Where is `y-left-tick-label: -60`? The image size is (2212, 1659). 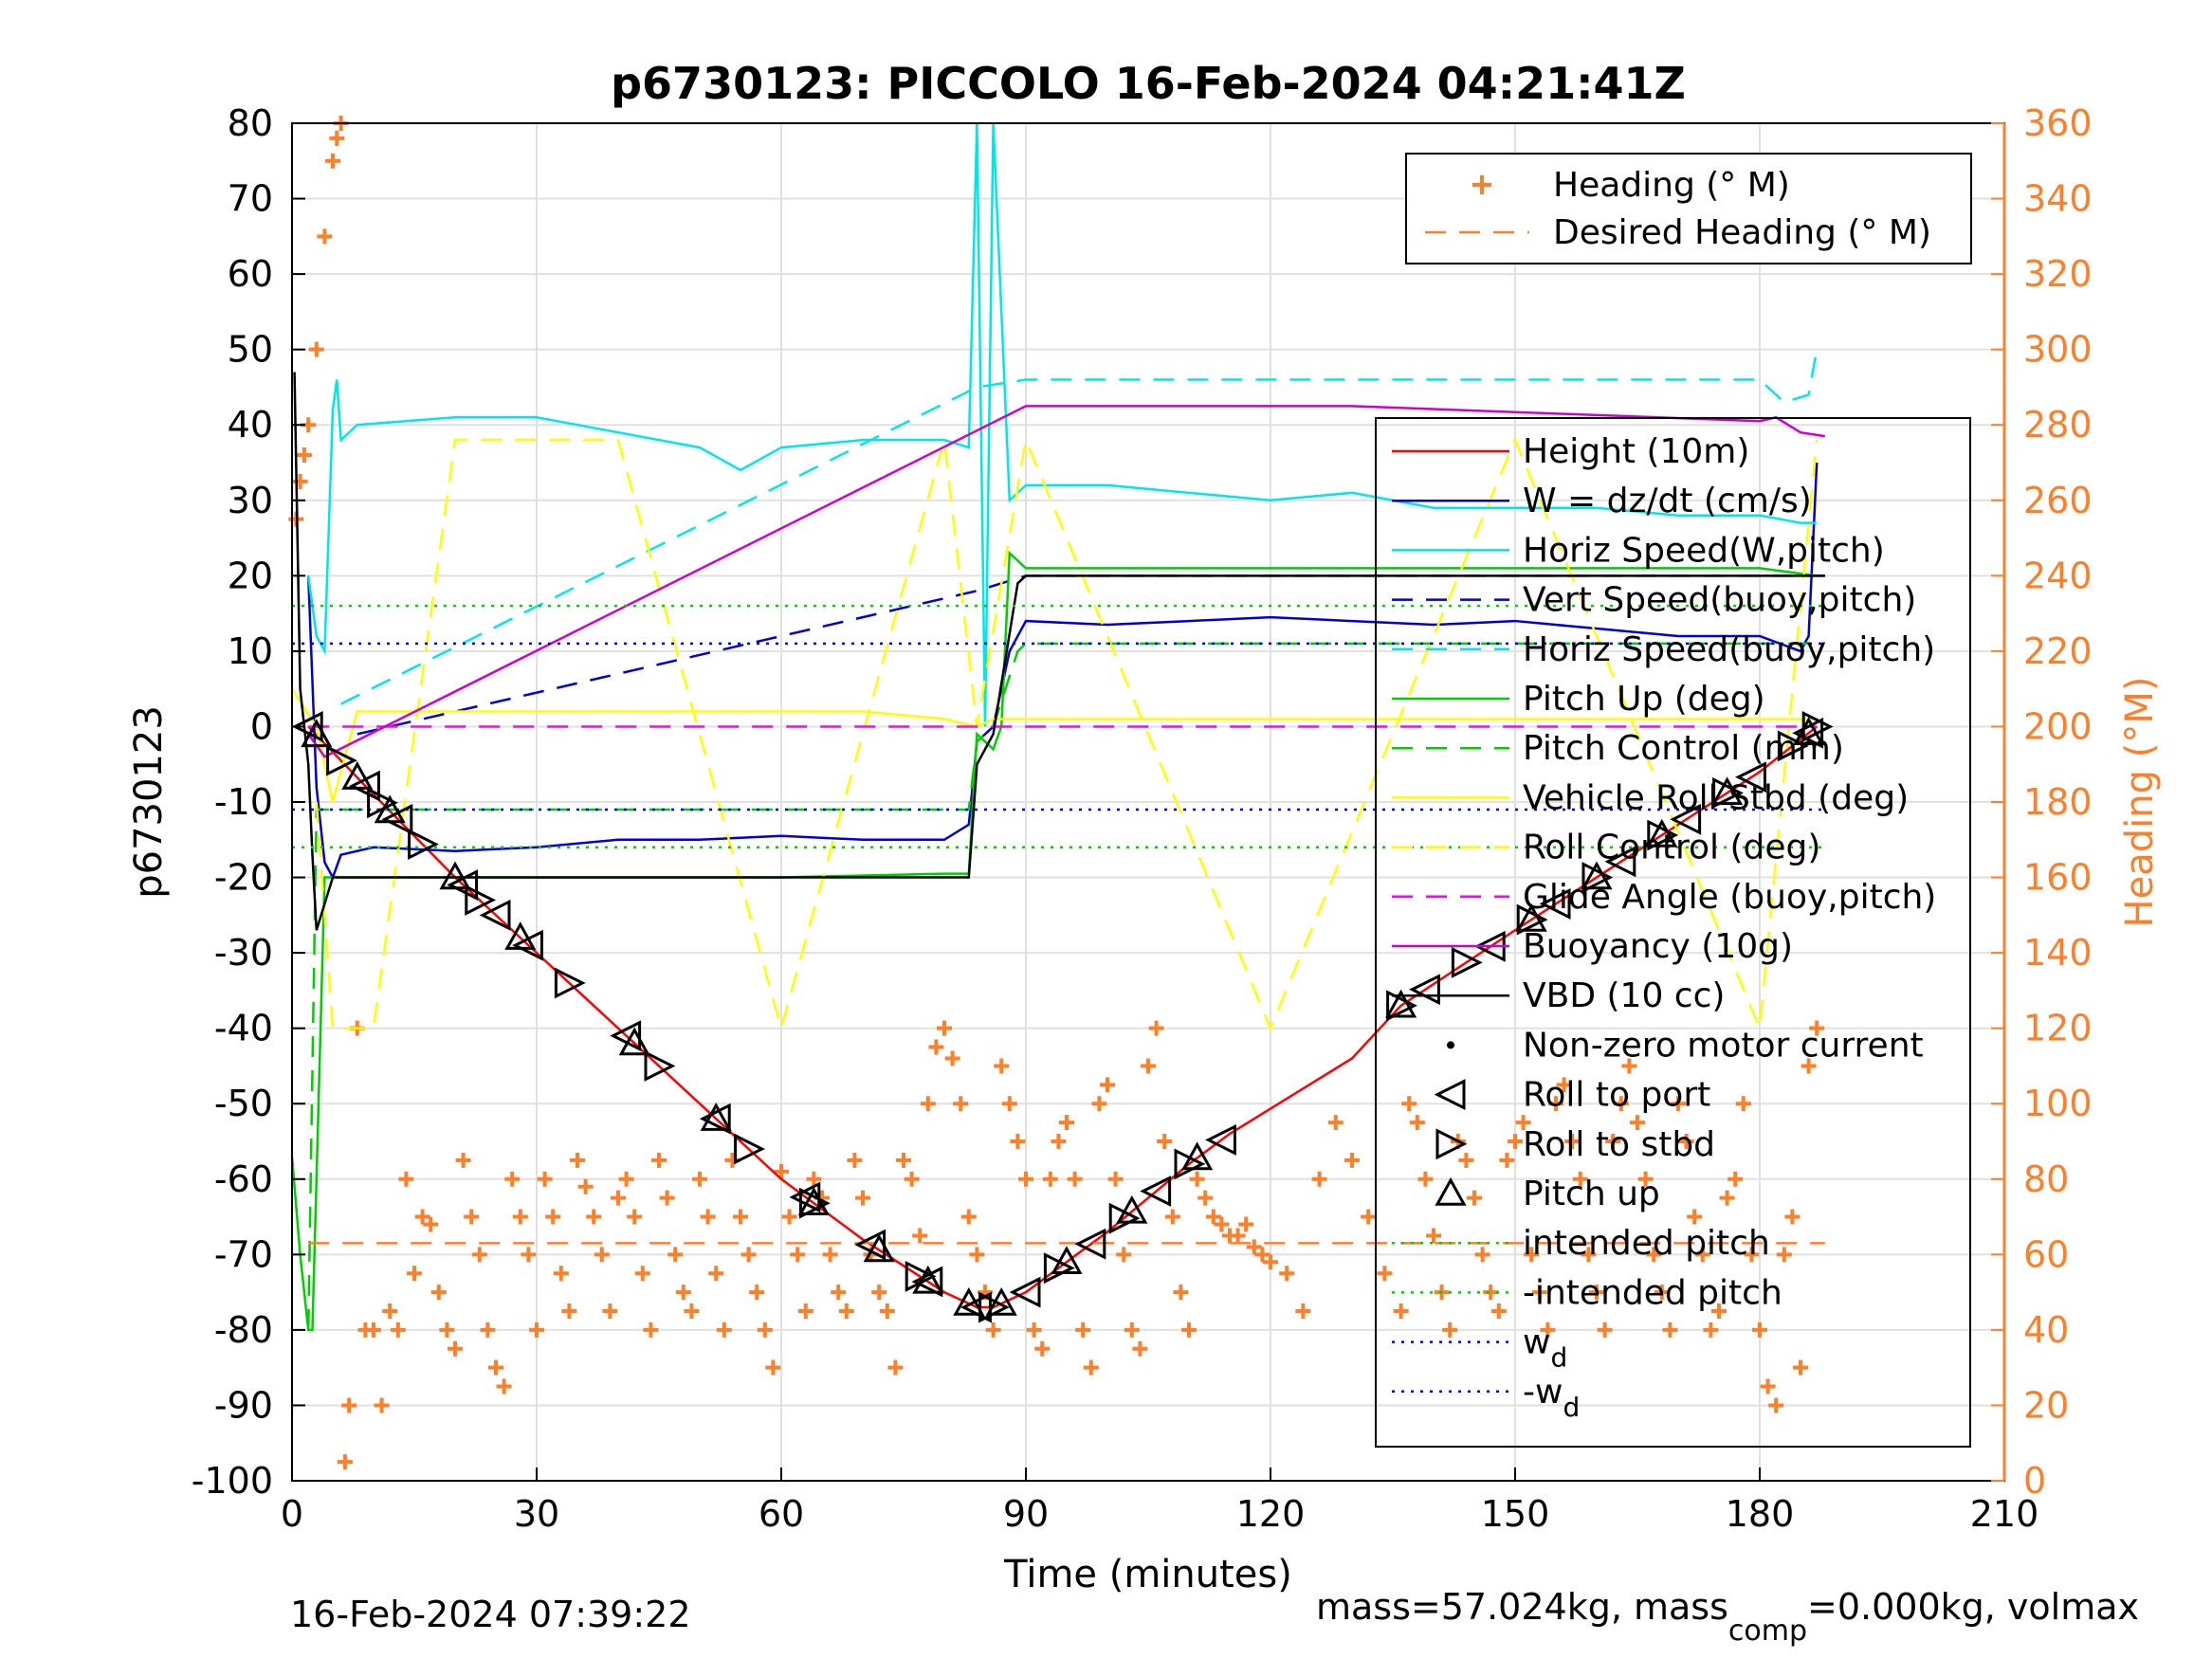 y-left-tick-label: -60 is located at coordinates (243, 1179).